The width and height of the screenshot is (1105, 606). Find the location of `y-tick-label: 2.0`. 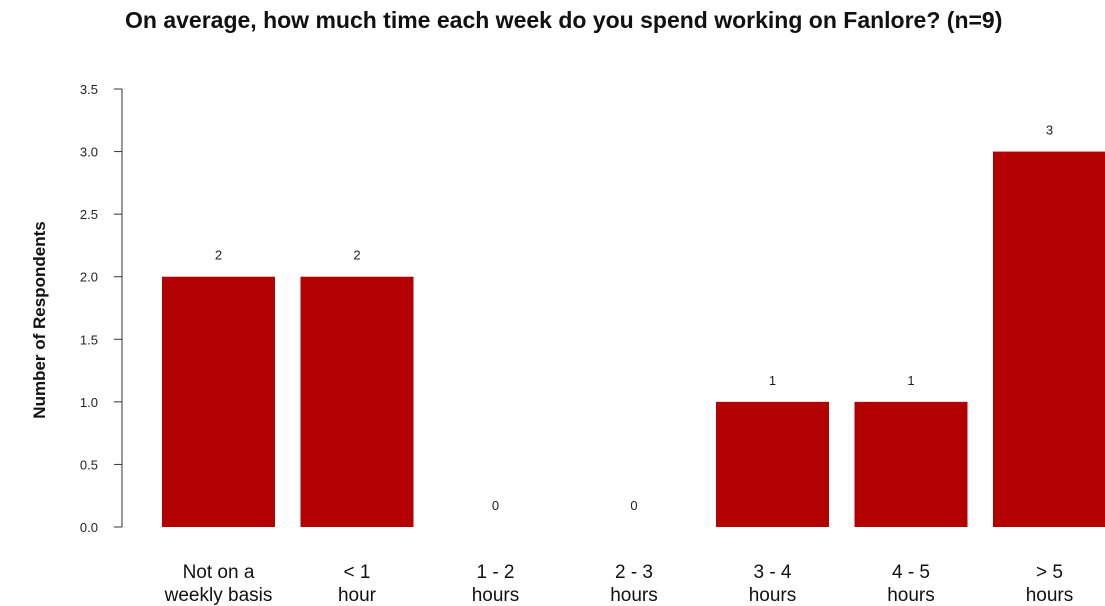

y-tick-label: 2.0 is located at coordinates (89, 277).